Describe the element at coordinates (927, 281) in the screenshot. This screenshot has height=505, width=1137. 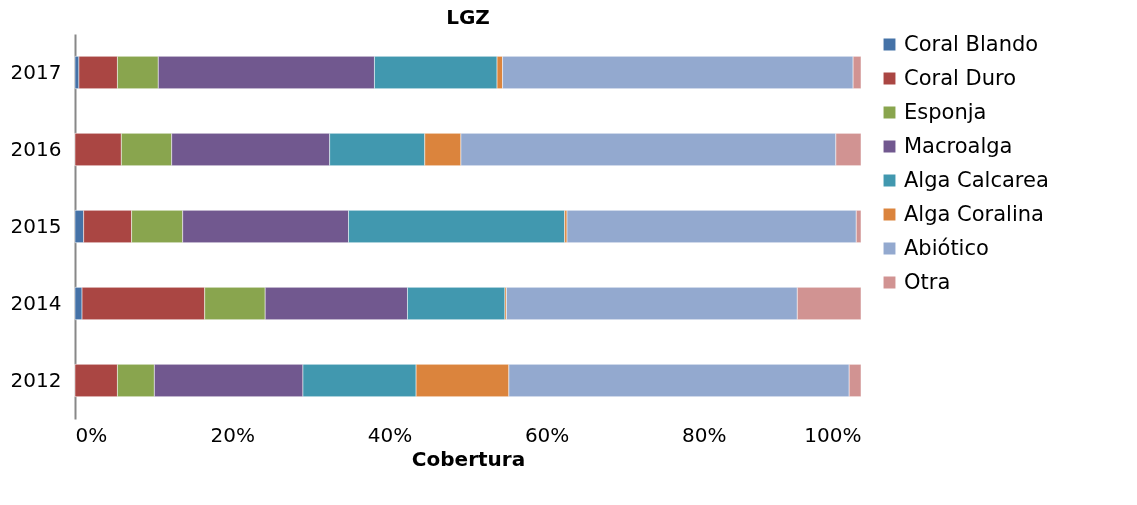
I see `legend-label: Otra` at that location.